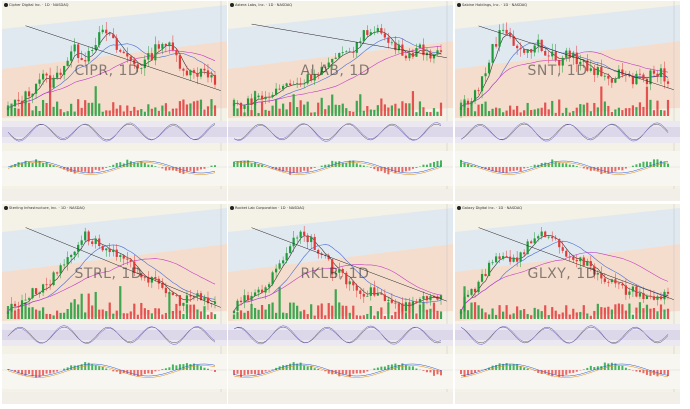  What do you see at coordinates (123, 58) in the screenshot?
I see `trend-line` at bounding box center [123, 58].